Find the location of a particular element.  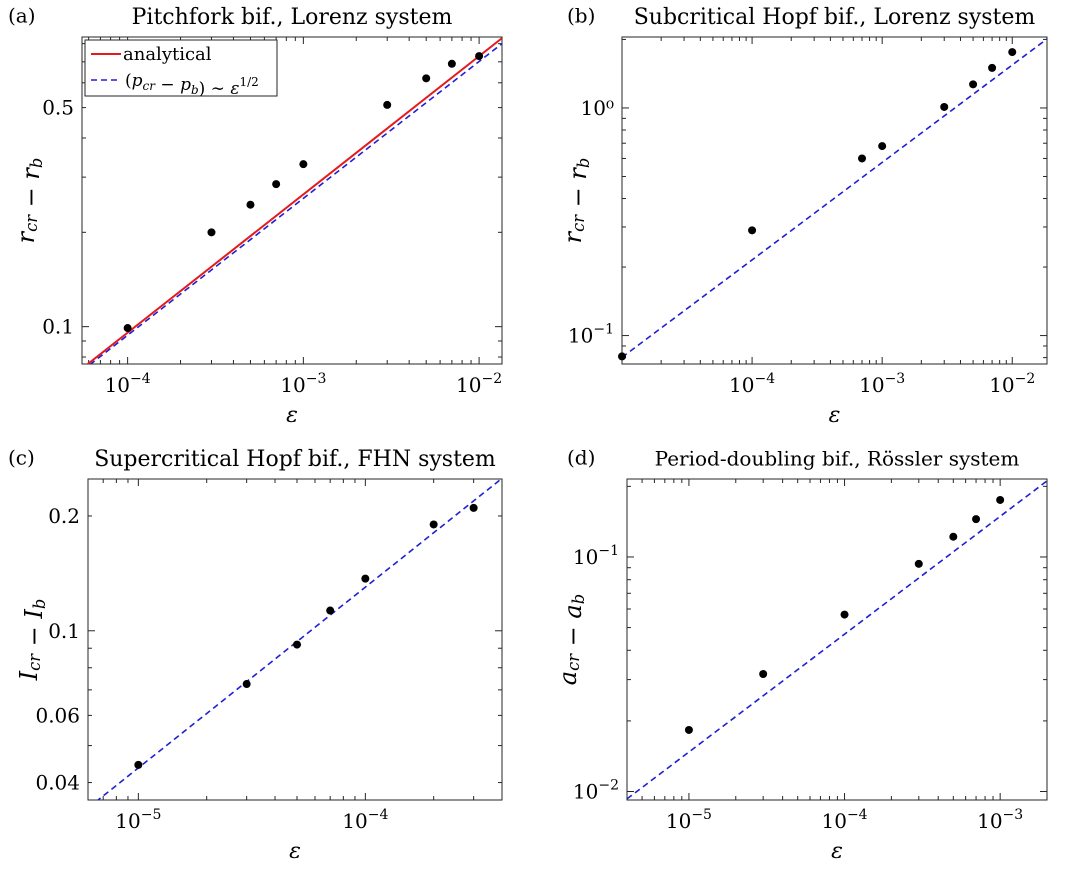

panel-label: (d) is located at coordinates (581, 458).